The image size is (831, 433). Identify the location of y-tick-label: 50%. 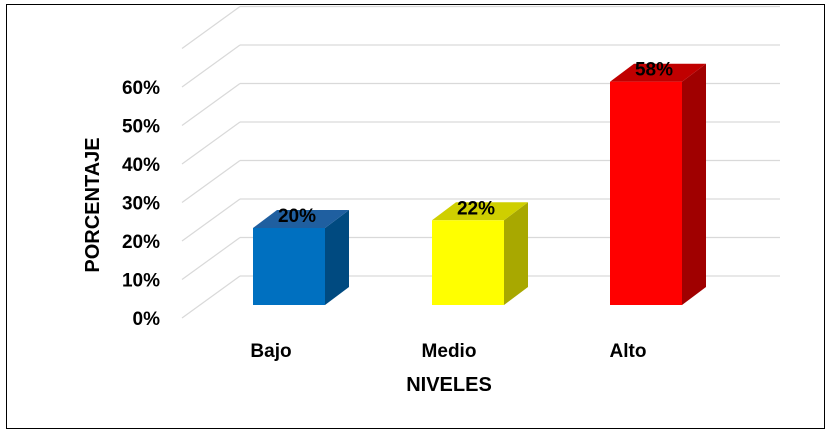
(141, 127).